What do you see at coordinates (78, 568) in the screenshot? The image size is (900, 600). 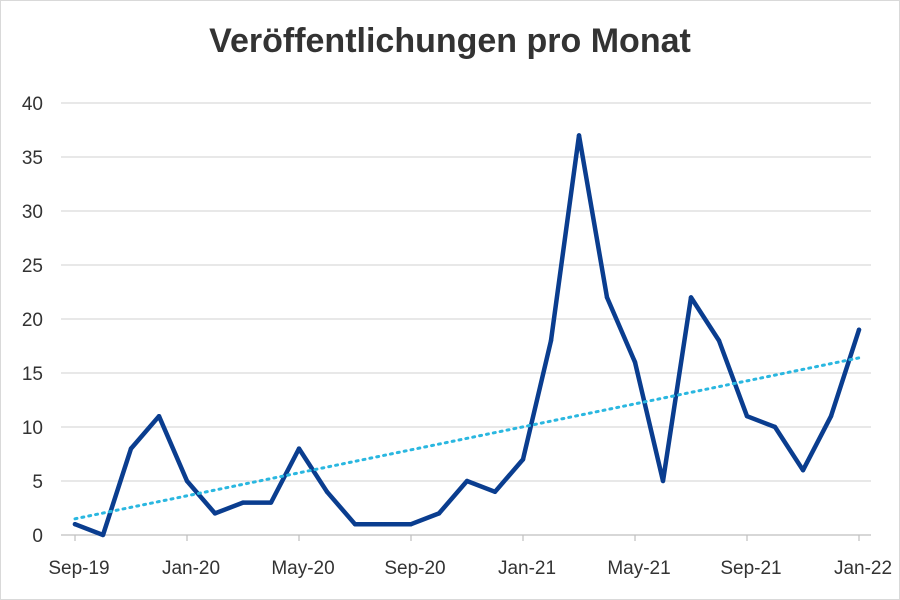 I see `x-tick-label: Sep-19` at bounding box center [78, 568].